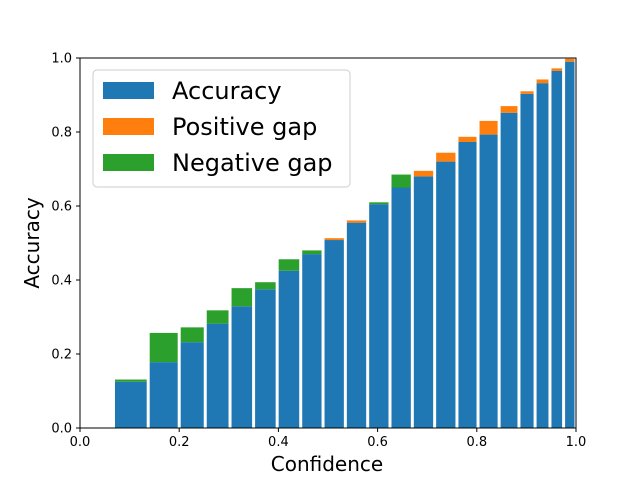 This screenshot has width=640, height=480. I want to click on x-tick-label: 1.0, so click(576, 442).